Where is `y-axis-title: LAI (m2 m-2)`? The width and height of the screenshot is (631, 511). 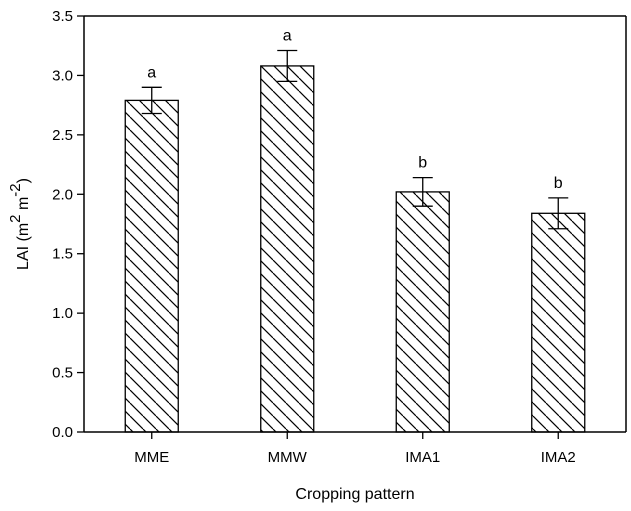 y-axis-title: LAI (m2 m-2) is located at coordinates (20, 224).